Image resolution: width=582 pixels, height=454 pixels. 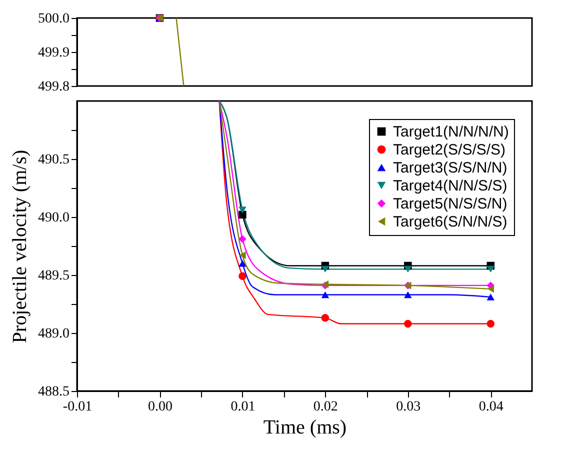 I want to click on legend-label: Target3(S/S/N/N), so click(x=450, y=168).